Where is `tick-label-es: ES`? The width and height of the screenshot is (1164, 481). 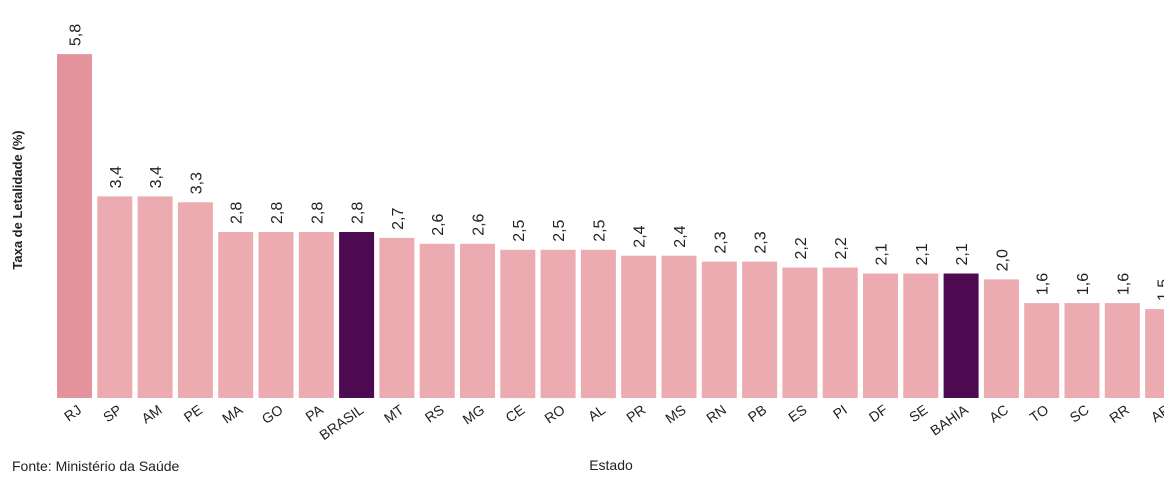 tick-label-es: ES is located at coordinates (797, 413).